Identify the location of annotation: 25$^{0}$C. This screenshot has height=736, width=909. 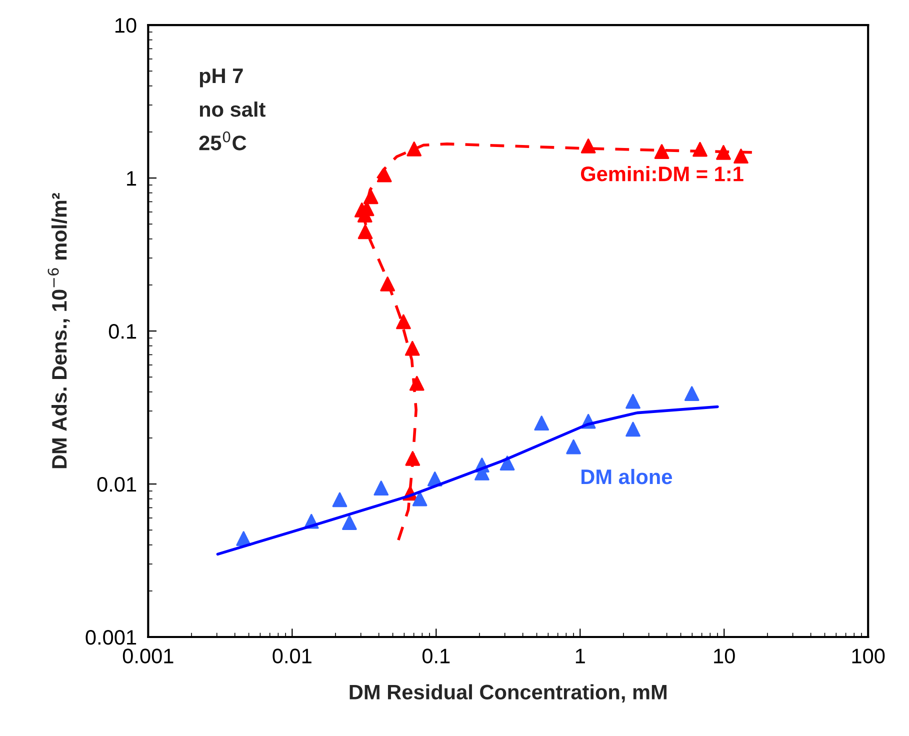
(222, 140).